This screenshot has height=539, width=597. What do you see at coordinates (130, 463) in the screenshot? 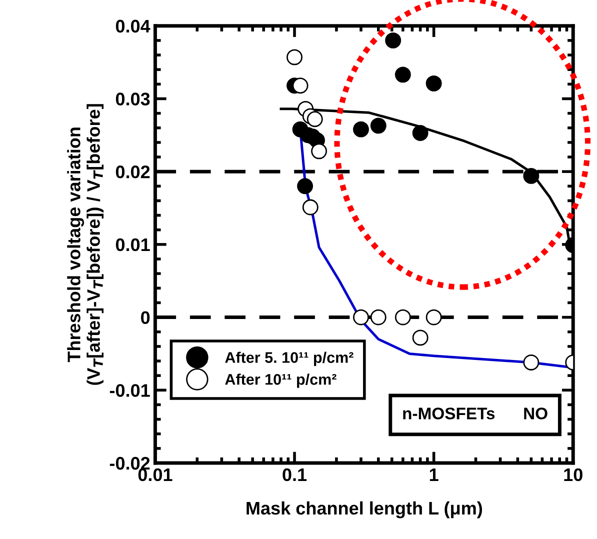
I see `y-tick-label: -0.02` at bounding box center [130, 463].